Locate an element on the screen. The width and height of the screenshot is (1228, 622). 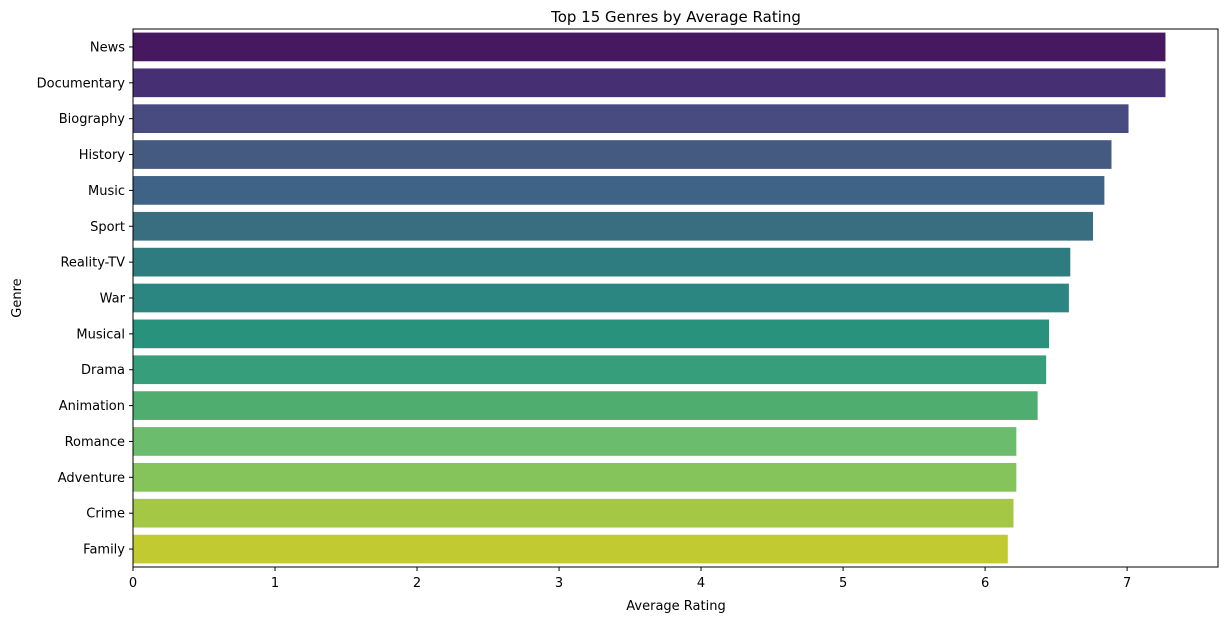
bar-news is located at coordinates (649, 47).